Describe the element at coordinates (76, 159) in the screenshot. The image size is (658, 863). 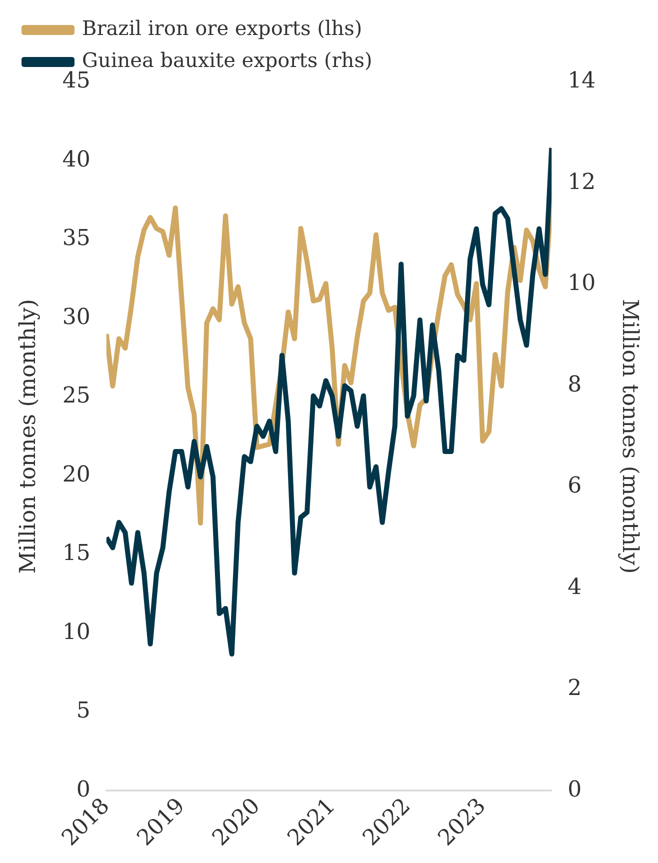
I see `y-tick-label: 40` at that location.